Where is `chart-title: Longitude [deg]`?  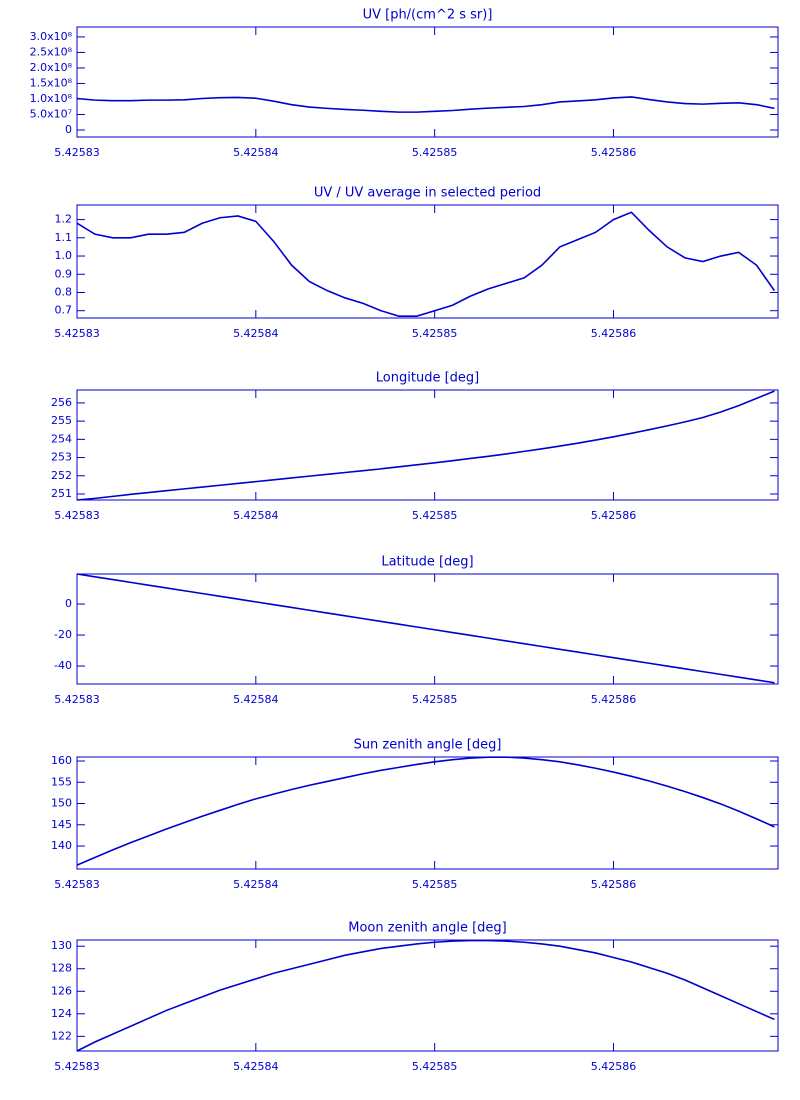
chart-title: Longitude [deg] is located at coordinates (427, 378).